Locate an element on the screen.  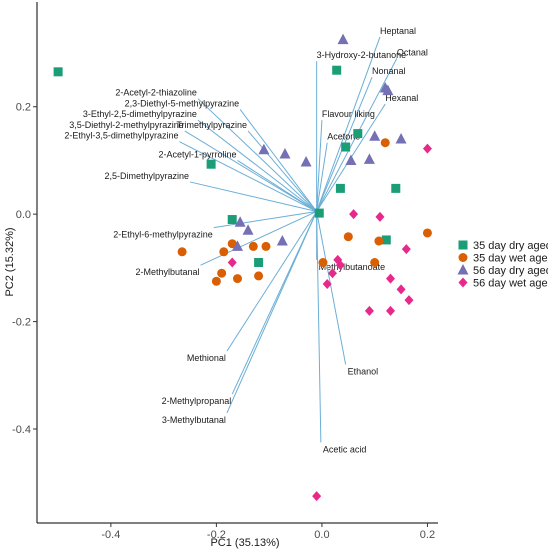
y-axis-title: PC2 (15.32%) is located at coordinates (10, 261).